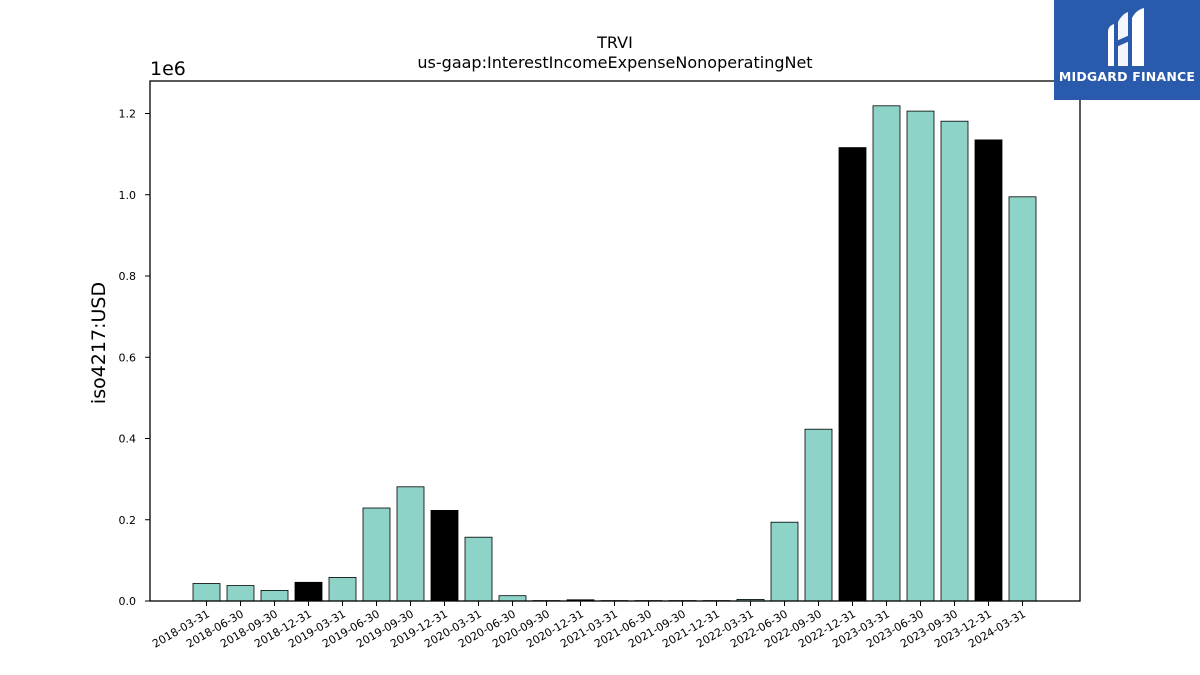  I want to click on y-tick-label: 0.4, so click(128, 439).